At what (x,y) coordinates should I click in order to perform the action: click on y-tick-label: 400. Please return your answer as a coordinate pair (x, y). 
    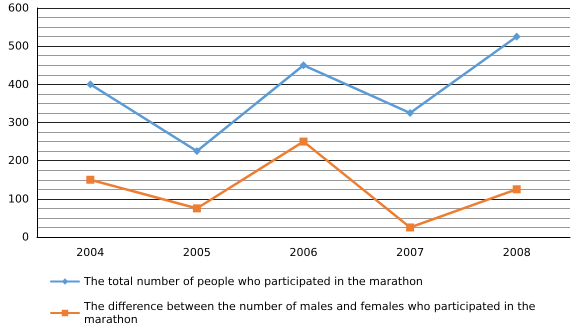
    Looking at the image, I should click on (18, 84).